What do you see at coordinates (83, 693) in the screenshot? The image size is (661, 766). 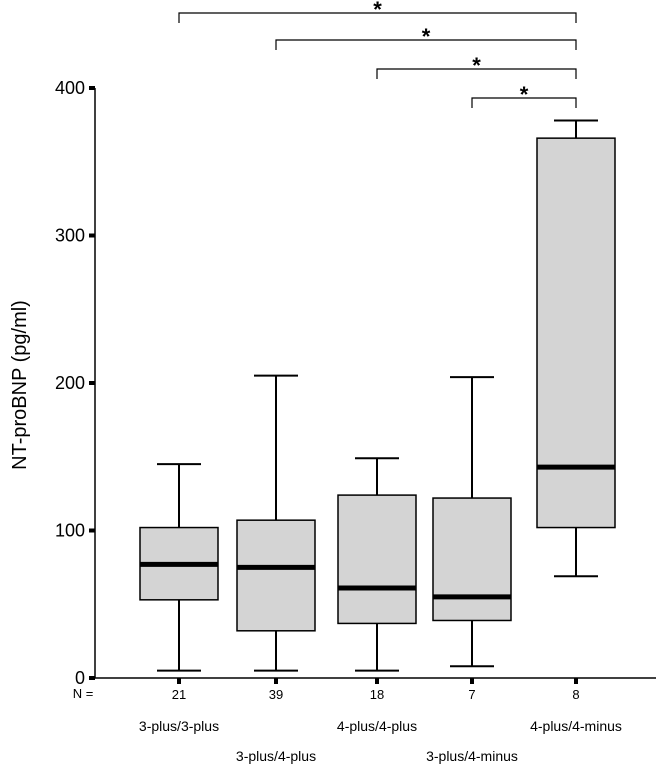 I see `n-prefix-label: N =` at bounding box center [83, 693].